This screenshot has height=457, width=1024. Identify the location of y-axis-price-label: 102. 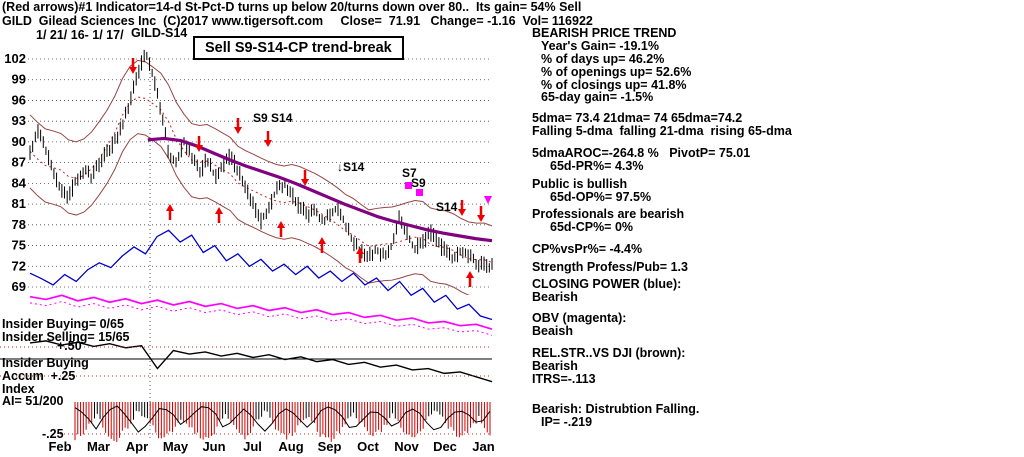
(15, 58).